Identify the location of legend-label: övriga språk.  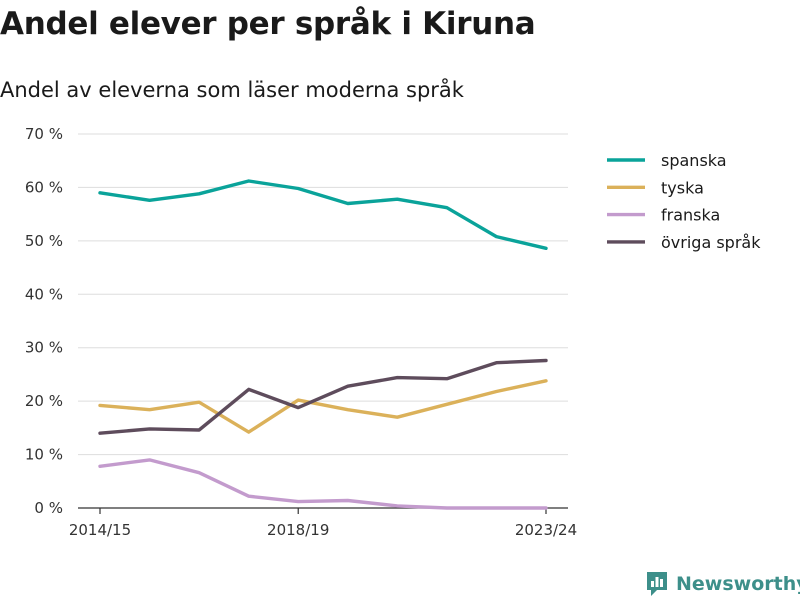
(711, 242).